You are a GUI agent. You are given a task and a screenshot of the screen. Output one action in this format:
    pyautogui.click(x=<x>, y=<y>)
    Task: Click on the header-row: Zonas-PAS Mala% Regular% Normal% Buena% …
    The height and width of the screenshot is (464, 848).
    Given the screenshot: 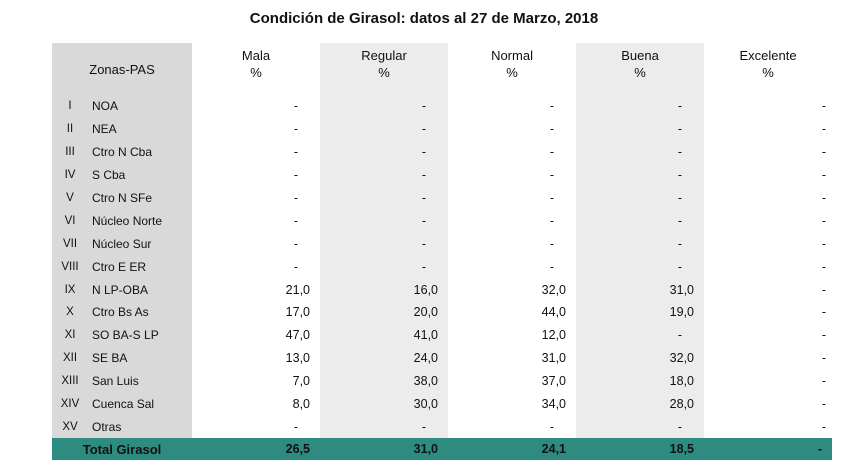 What is the action you would take?
    pyautogui.click(x=442, y=69)
    